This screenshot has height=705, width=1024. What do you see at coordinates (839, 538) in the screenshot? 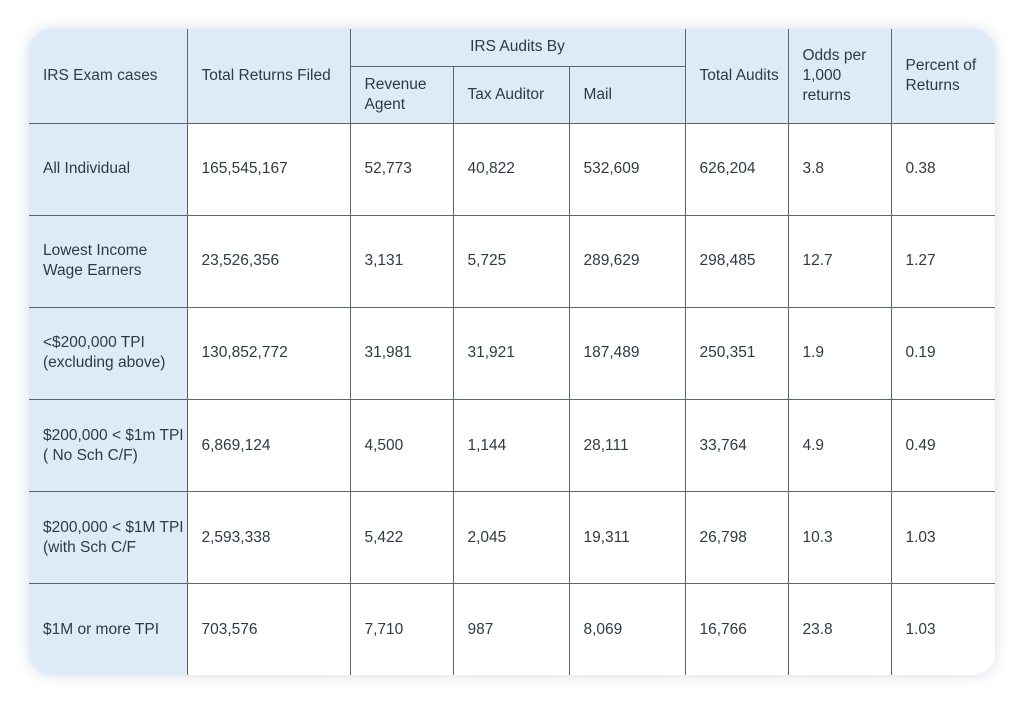
I see `cell-odds: 10.3` at bounding box center [839, 538].